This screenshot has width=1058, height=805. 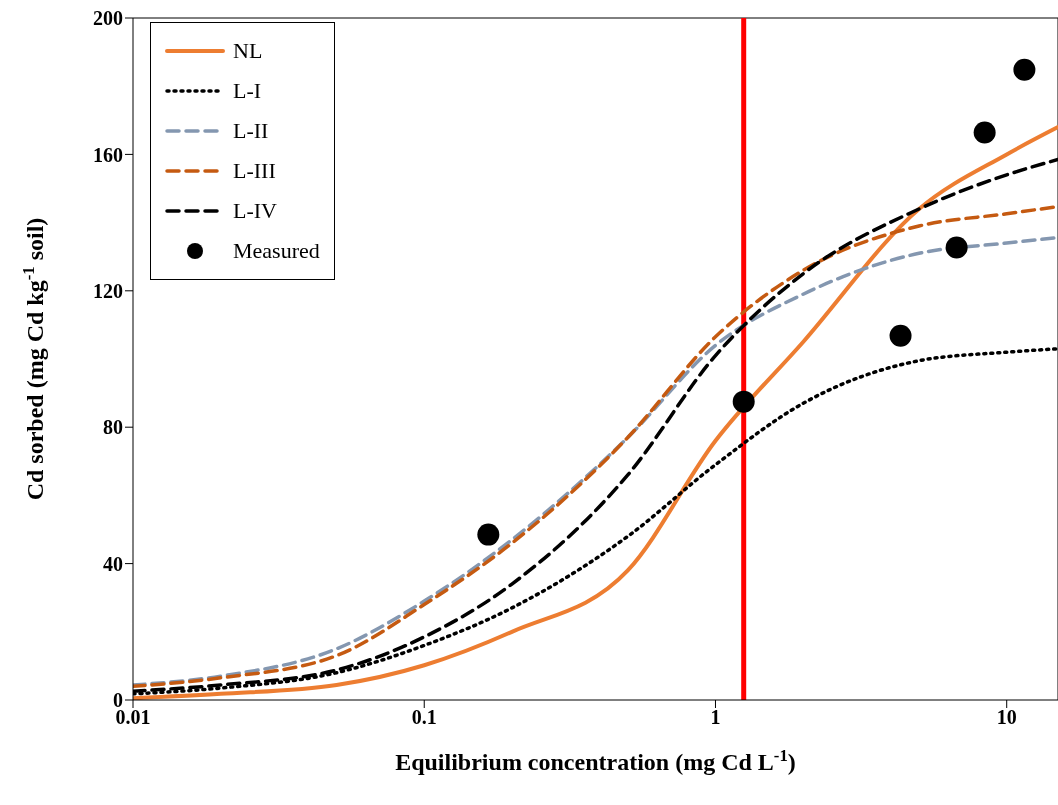 What do you see at coordinates (108, 290) in the screenshot?
I see `y-tick-label: 120` at bounding box center [108, 290].